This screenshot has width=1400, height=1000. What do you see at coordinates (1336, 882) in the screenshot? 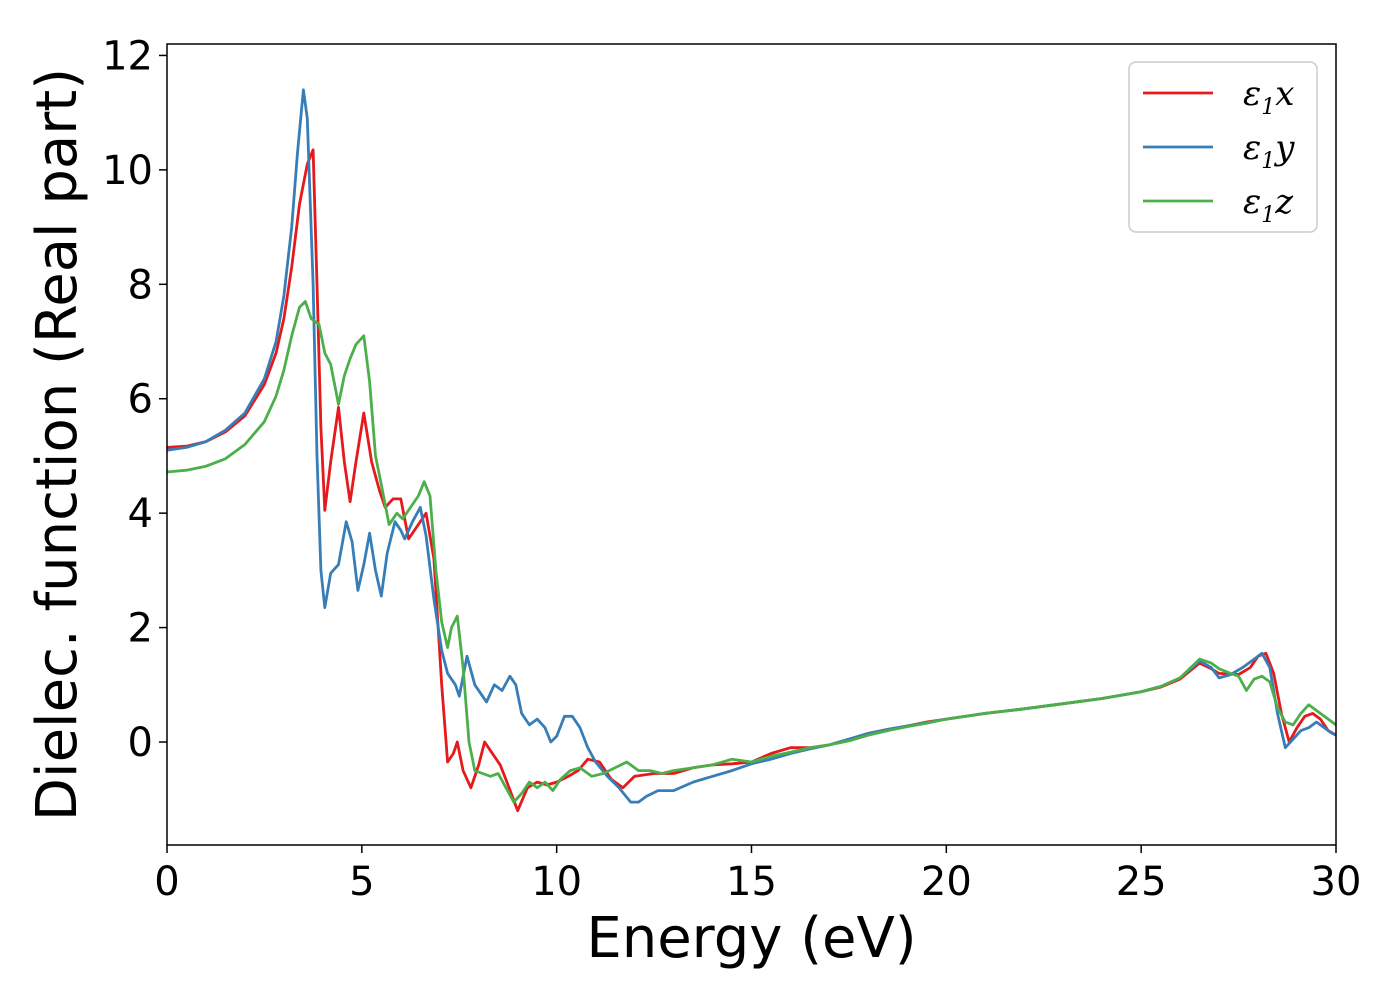
I see `x-tick-label: 30` at bounding box center [1336, 882].